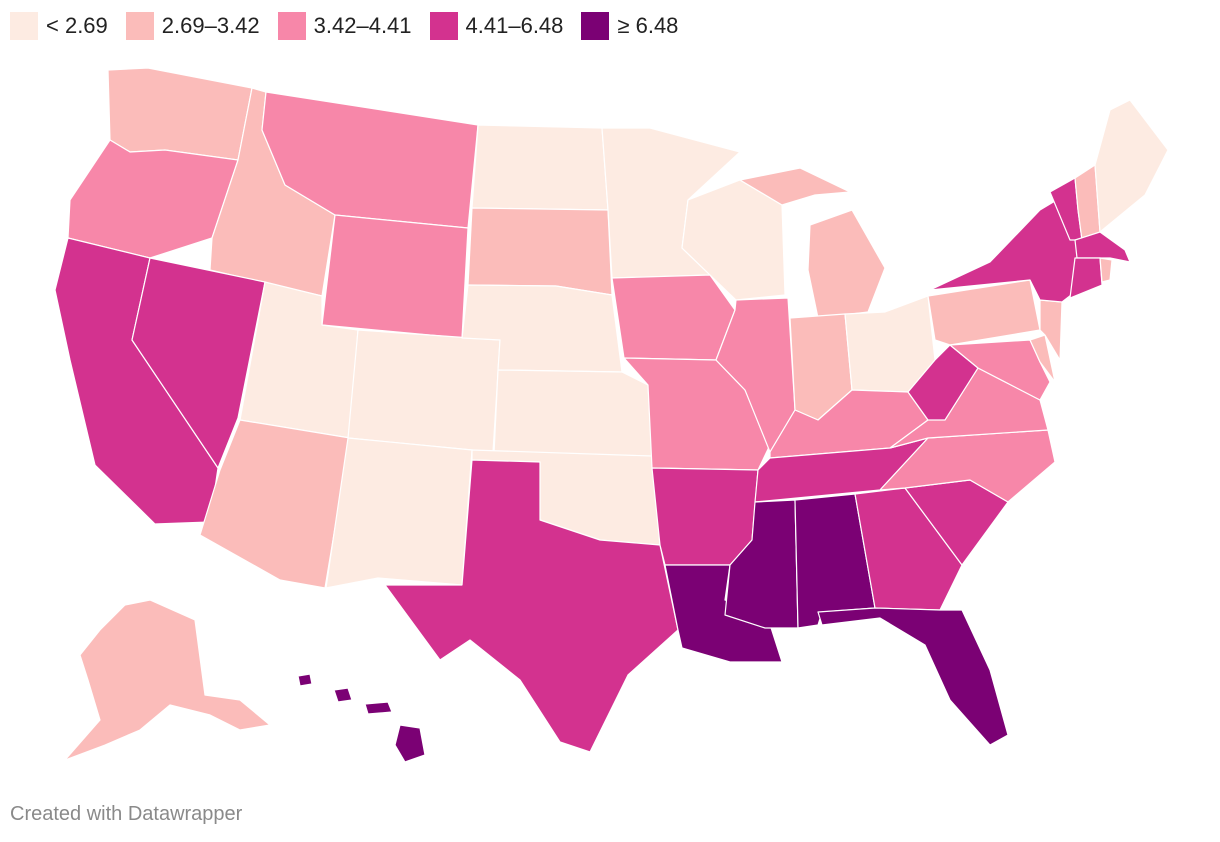 The width and height of the screenshot is (1220, 842). Describe the element at coordinates (362, 25) in the screenshot. I see `legend-label-2: 3.42–4.41` at that location.